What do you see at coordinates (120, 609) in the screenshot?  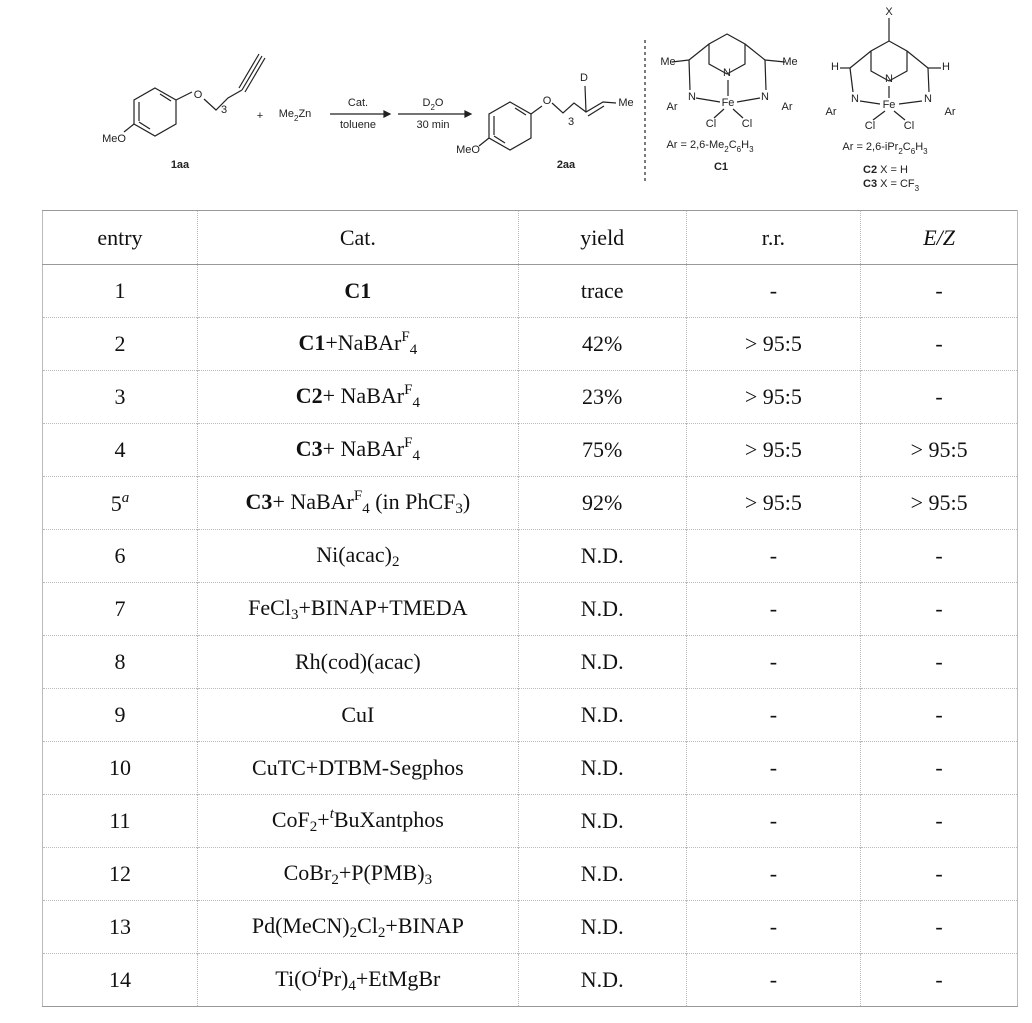 I see `table-cell: 7` at bounding box center [120, 609].